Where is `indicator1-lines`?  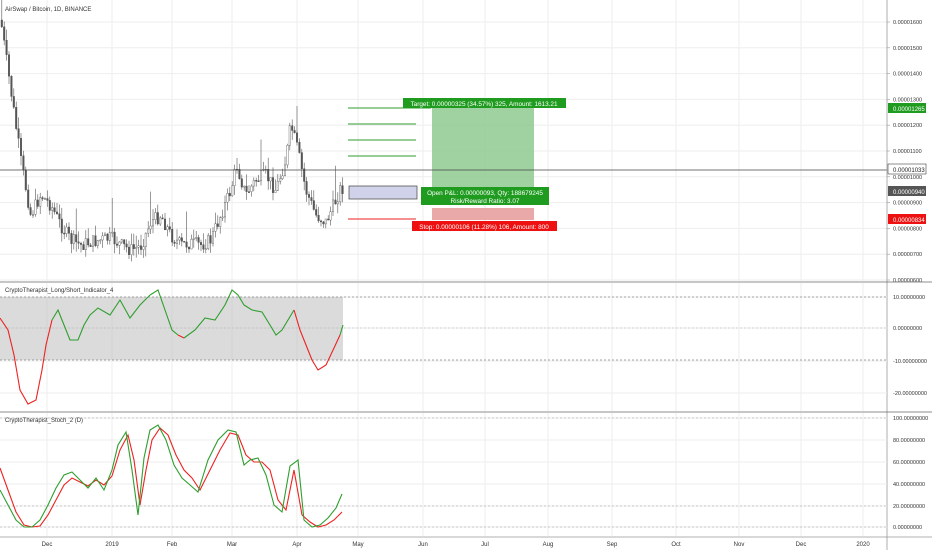
indicator1-lines is located at coordinates (172, 347).